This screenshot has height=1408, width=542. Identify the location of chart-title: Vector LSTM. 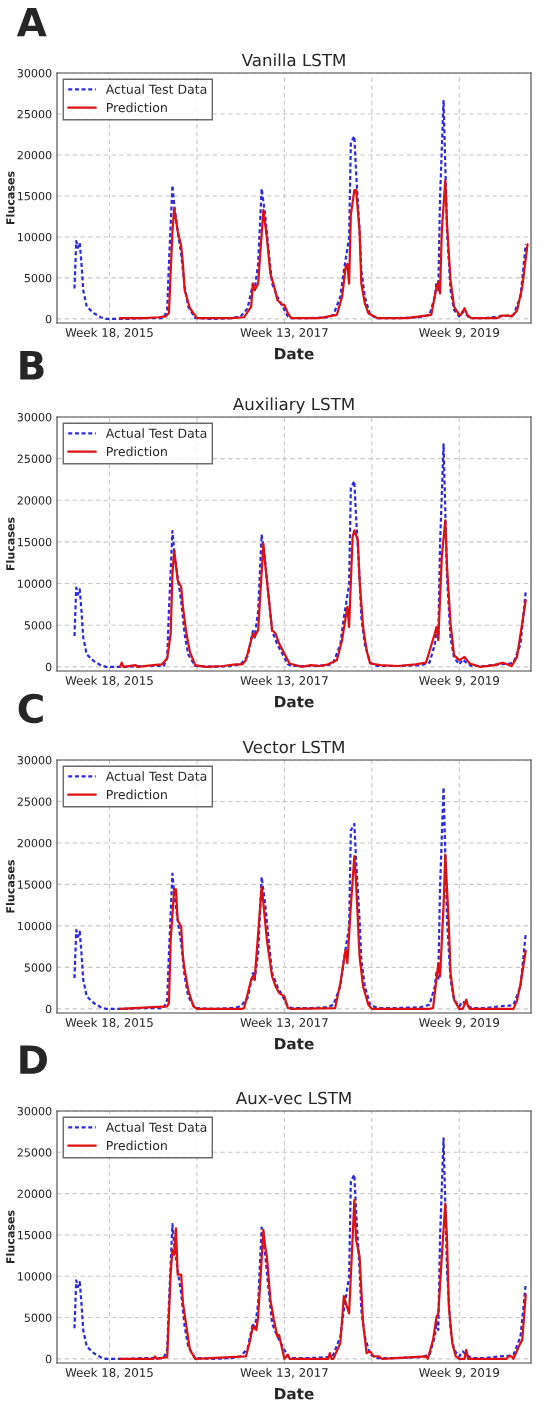
(293, 747).